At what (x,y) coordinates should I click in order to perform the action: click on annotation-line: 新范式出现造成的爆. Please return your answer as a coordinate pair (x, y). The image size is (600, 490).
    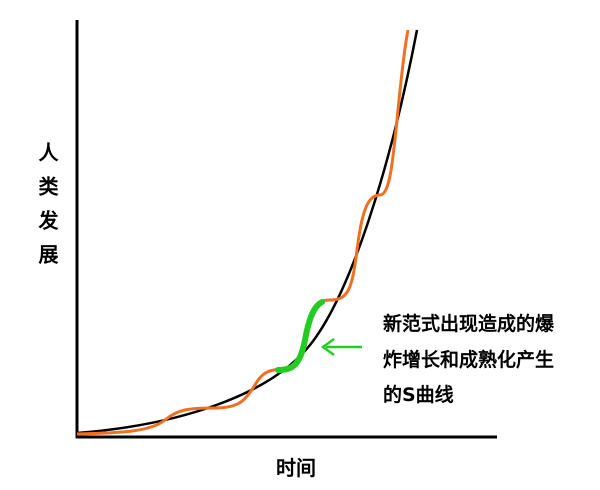
    Looking at the image, I should click on (469, 324).